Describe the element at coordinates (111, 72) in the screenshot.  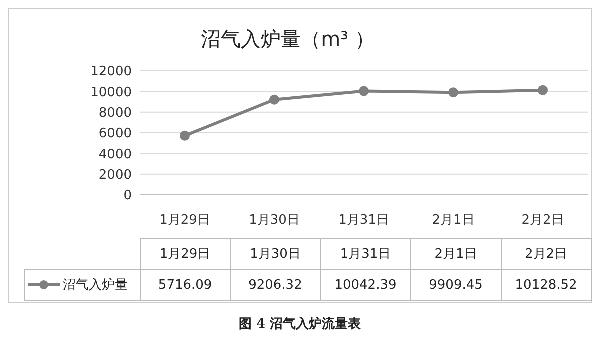
I see `y-tick-label: 12000` at that location.